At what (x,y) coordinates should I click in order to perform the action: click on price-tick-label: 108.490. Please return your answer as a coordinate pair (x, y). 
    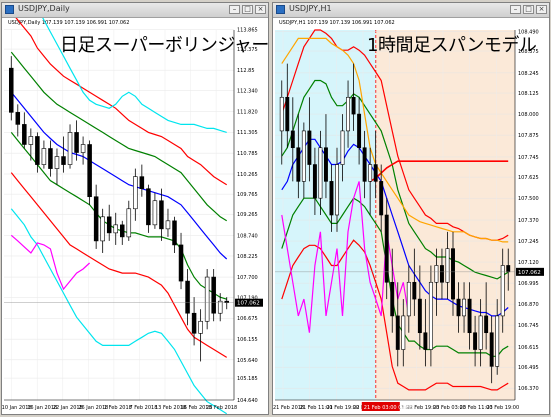
    Looking at the image, I should click on (528, 33).